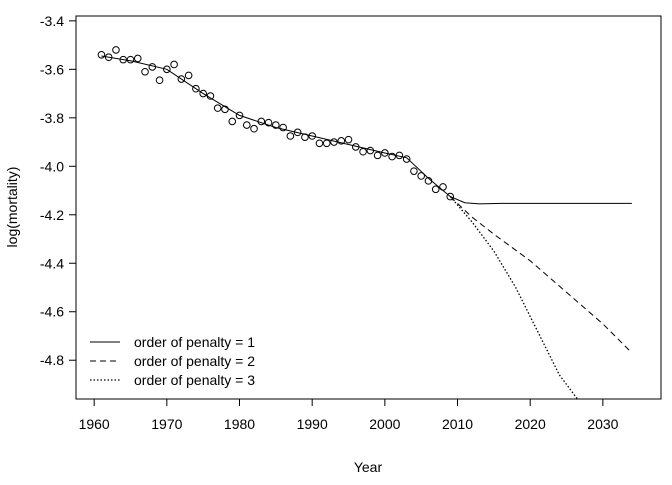 This screenshot has width=672, height=485. I want to click on y-axis: -3.4 -3.6 -3.8 -4.0 -4.2 -4.4 -4.6 -4.8, so click(58, 190).